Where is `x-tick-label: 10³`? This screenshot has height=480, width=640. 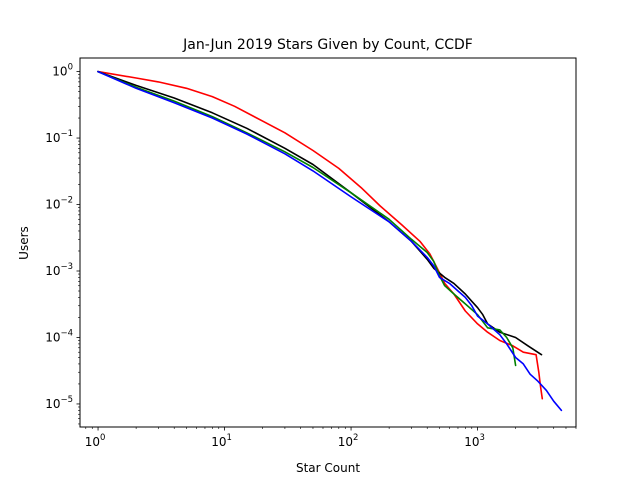 x-tick-label: 10³ is located at coordinates (474, 441).